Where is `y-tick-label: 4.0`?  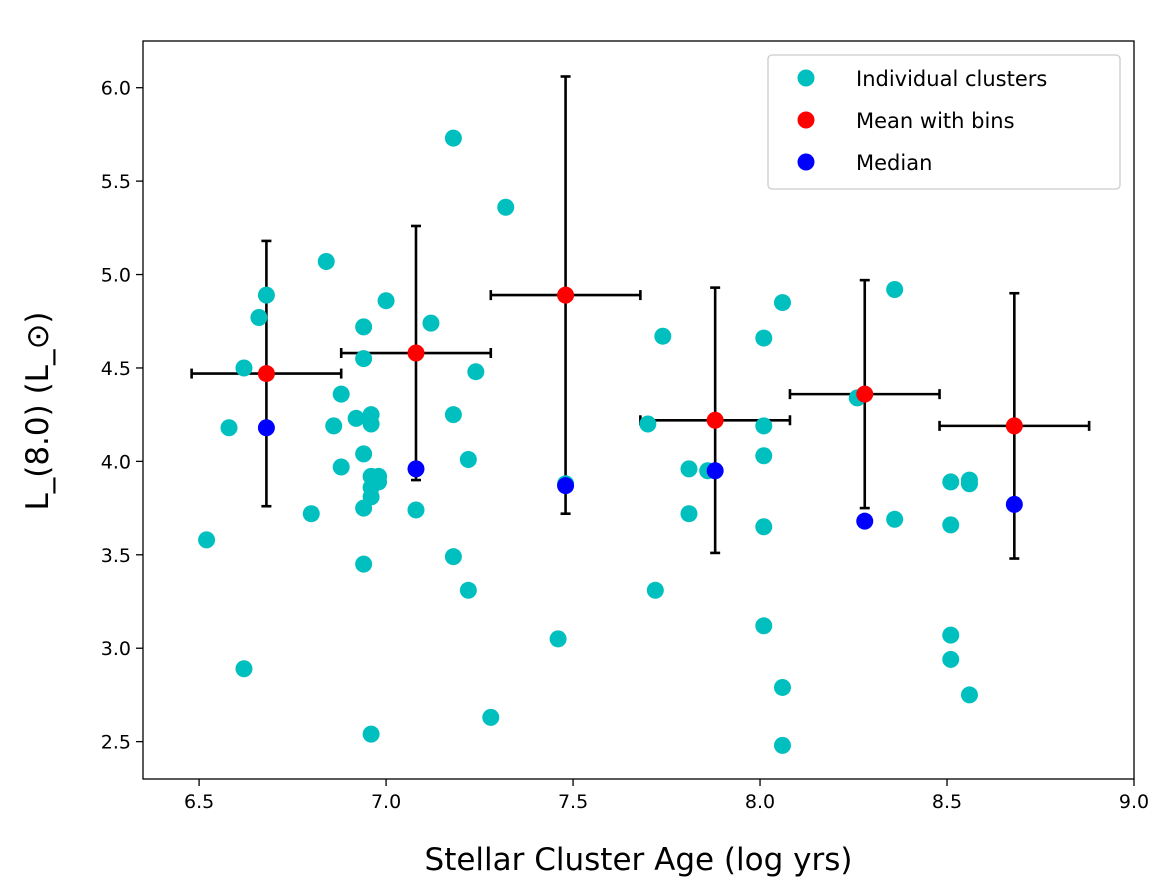
y-tick-label: 4.0 is located at coordinates (116, 462).